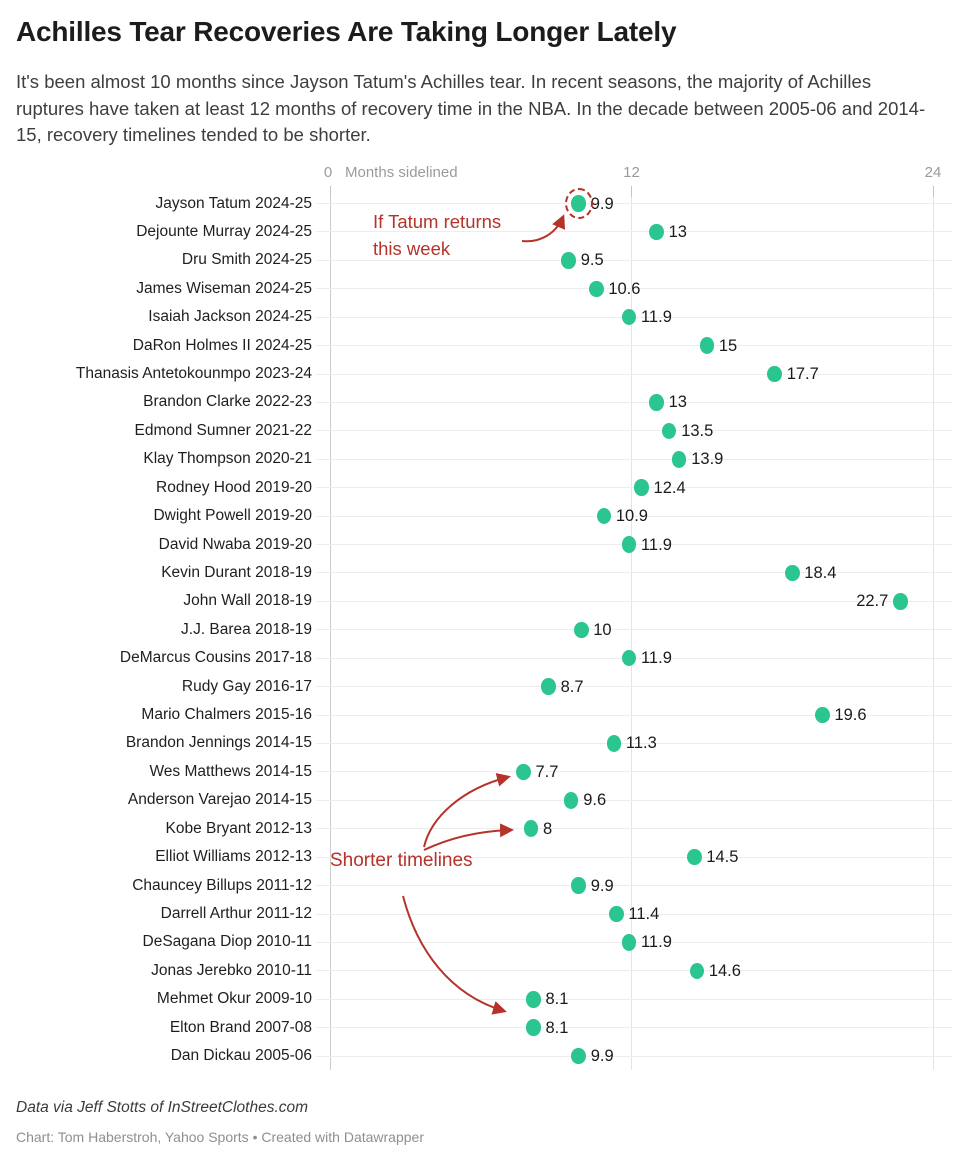  What do you see at coordinates (401, 860) in the screenshot?
I see `annotation-shorter: Shorter timelines` at bounding box center [401, 860].